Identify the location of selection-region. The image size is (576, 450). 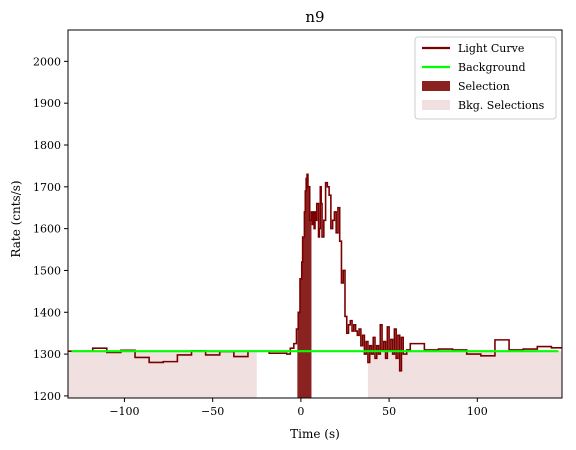
(304, 286).